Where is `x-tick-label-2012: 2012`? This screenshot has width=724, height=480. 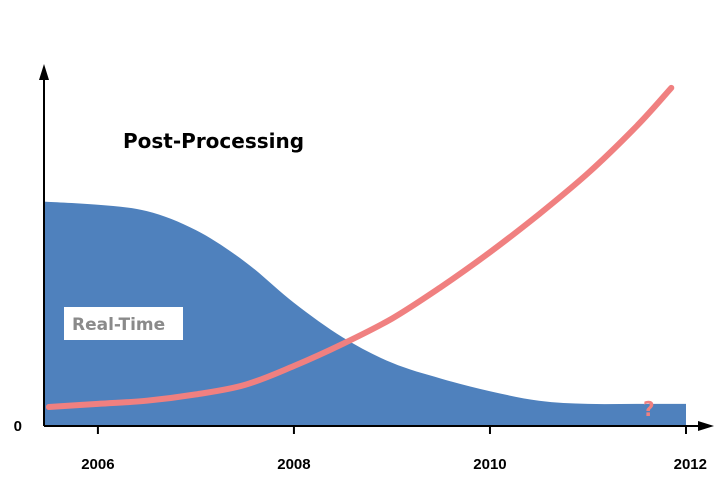
x-tick-label-2012: 2012 is located at coordinates (690, 464).